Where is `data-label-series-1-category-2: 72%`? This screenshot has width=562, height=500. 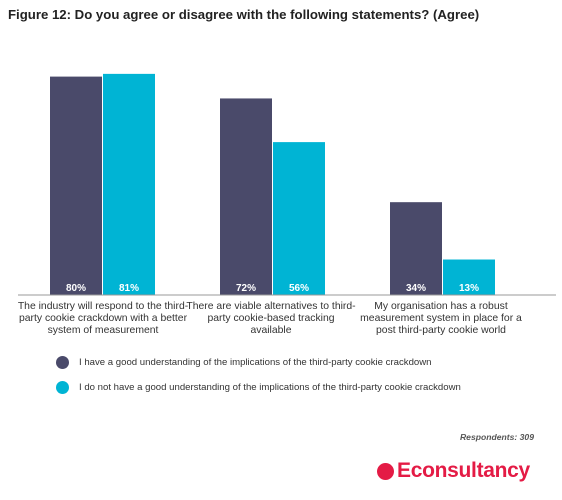
data-label-series-1-category-2: 72% is located at coordinates (246, 288).